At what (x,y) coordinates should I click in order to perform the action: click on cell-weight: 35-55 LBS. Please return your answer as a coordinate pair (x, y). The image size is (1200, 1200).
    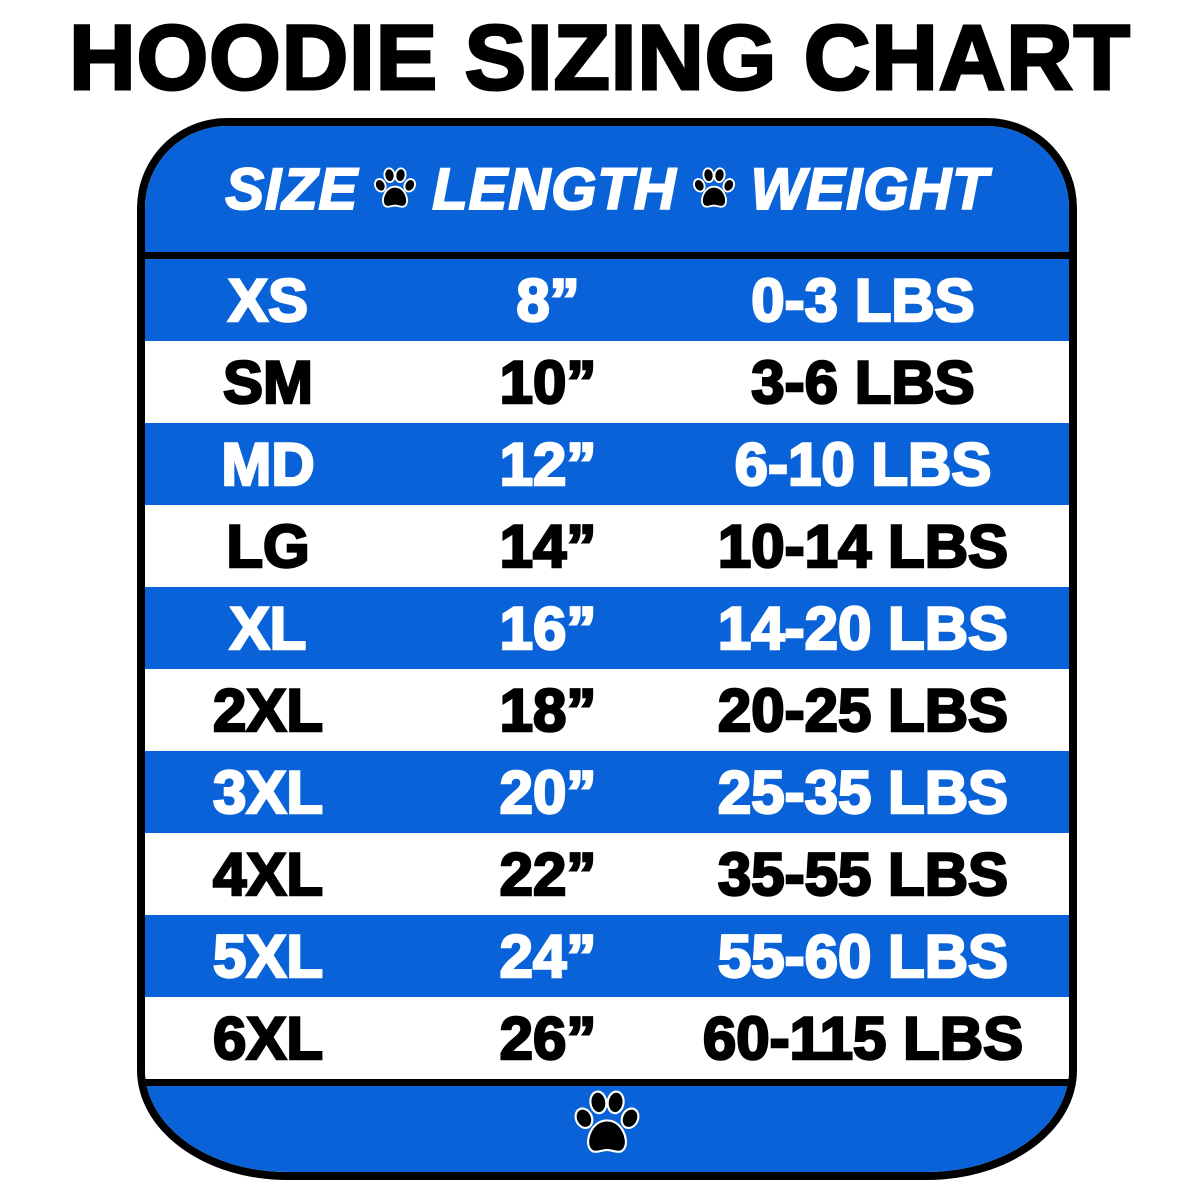
    Looking at the image, I should click on (863, 874).